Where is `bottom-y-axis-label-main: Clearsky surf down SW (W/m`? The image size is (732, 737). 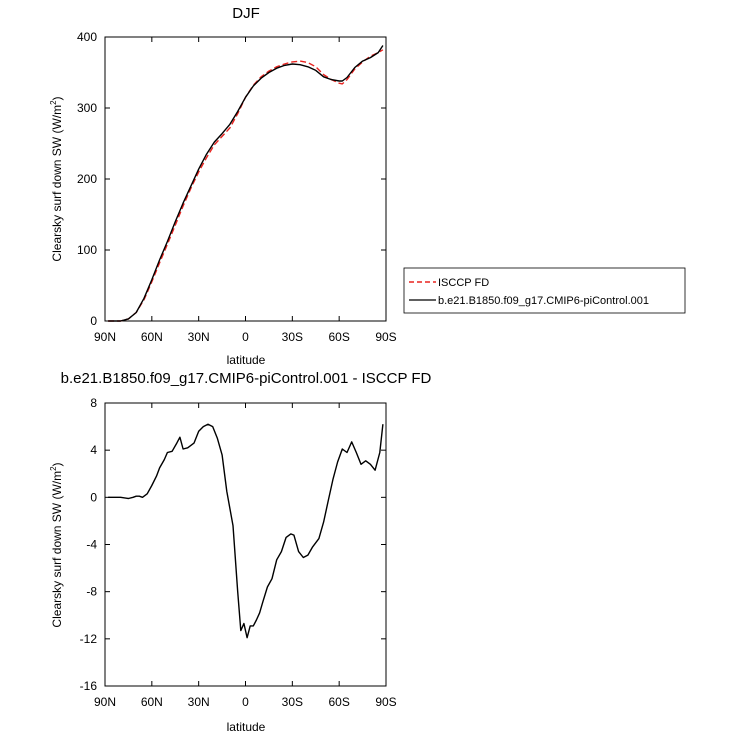 bottom-y-axis-label-main: Clearsky surf down SW (W/m is located at coordinates (57, 549).